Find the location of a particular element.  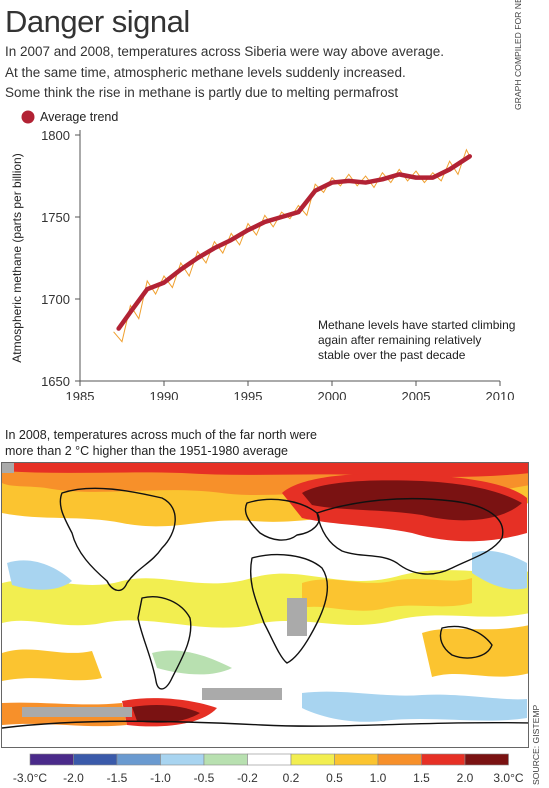

y-tick-label: 1700 is located at coordinates (55, 299).